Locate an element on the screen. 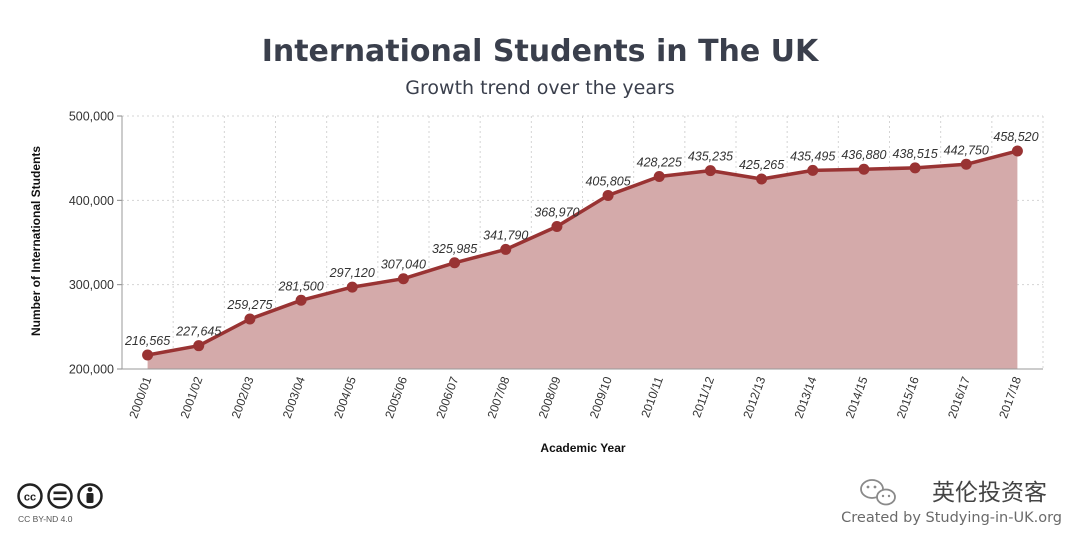  x-tick-label: 2012/13 is located at coordinates (754, 397).